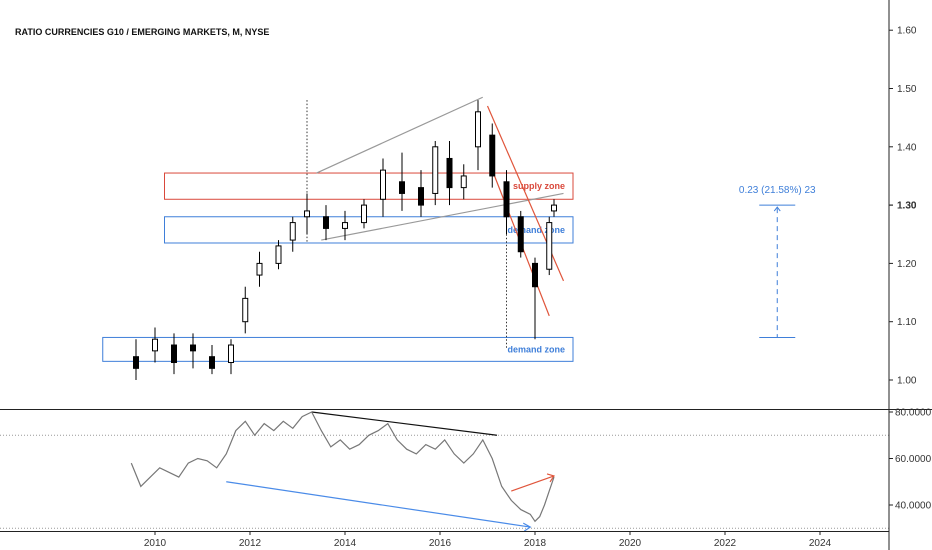  I want to click on wedge-upper-line, so click(399, 135).